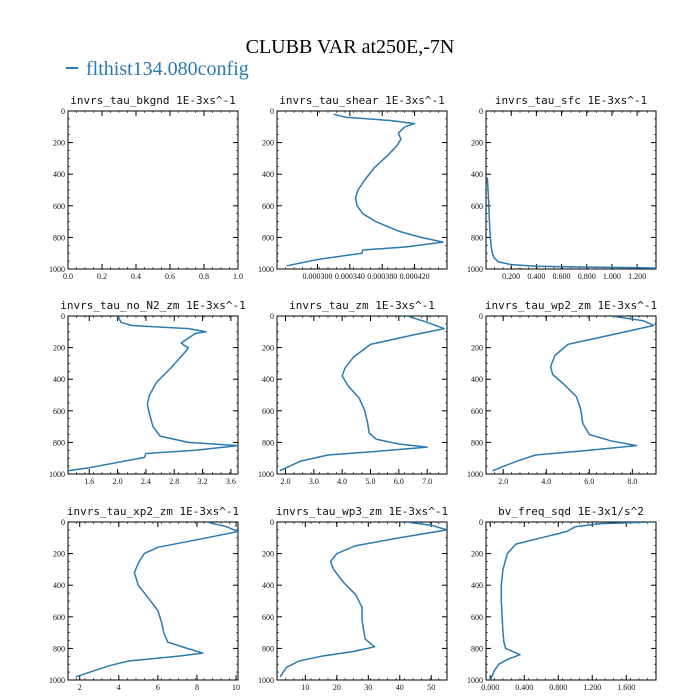 The height and width of the screenshot is (700, 700). What do you see at coordinates (371, 481) in the screenshot?
I see `x-tick-label: 5.0` at bounding box center [371, 481].